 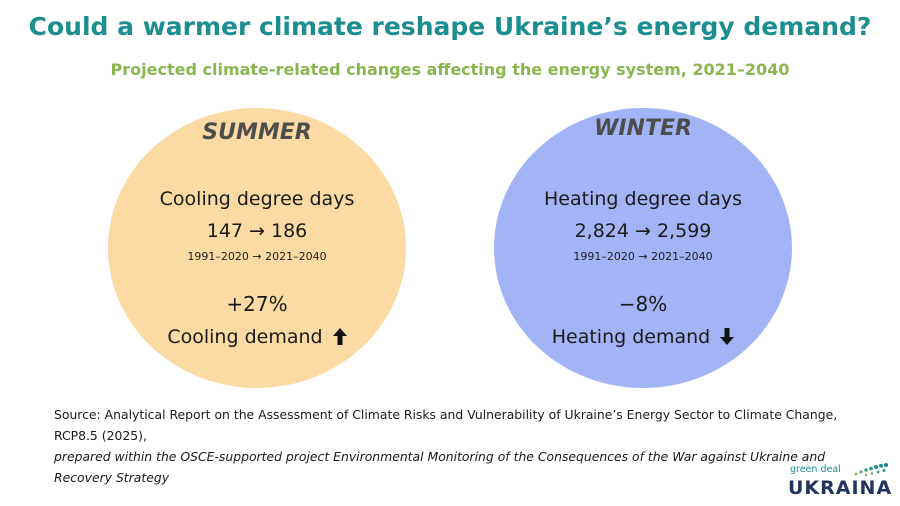 I want to click on logo-dots-icon, so click(x=871, y=470).